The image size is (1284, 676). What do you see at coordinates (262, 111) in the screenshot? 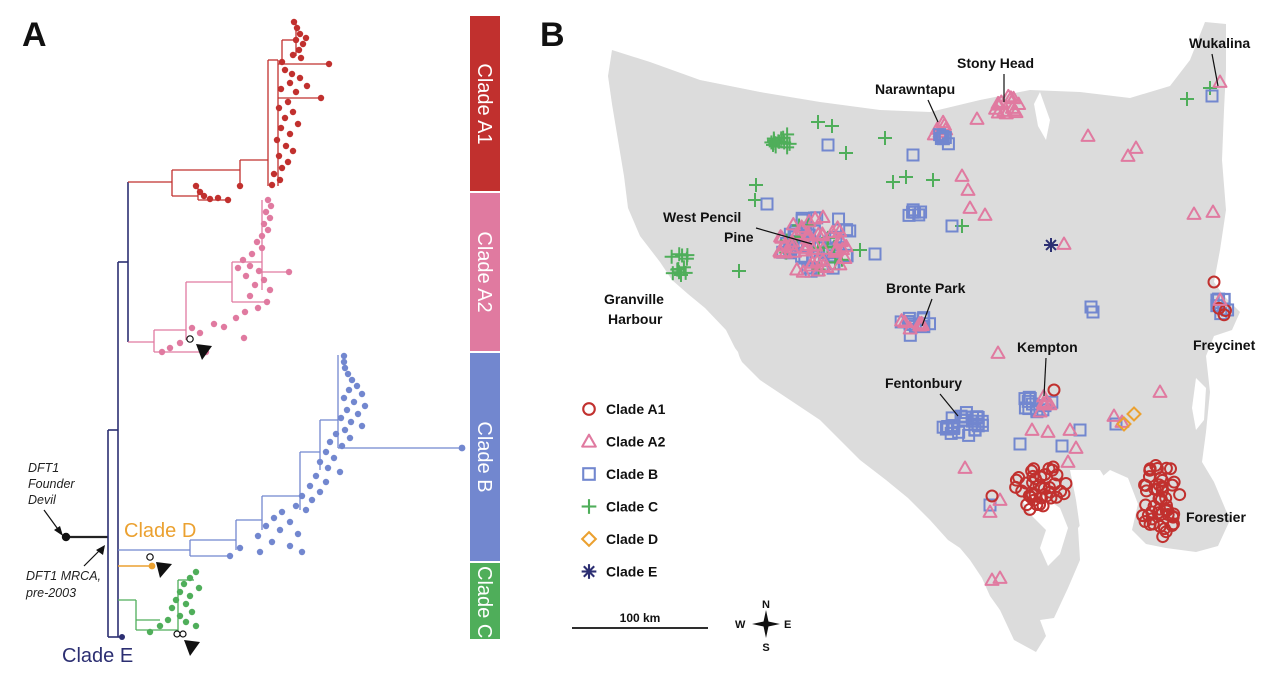
I see `tips-clade-a1` at bounding box center [262, 111].